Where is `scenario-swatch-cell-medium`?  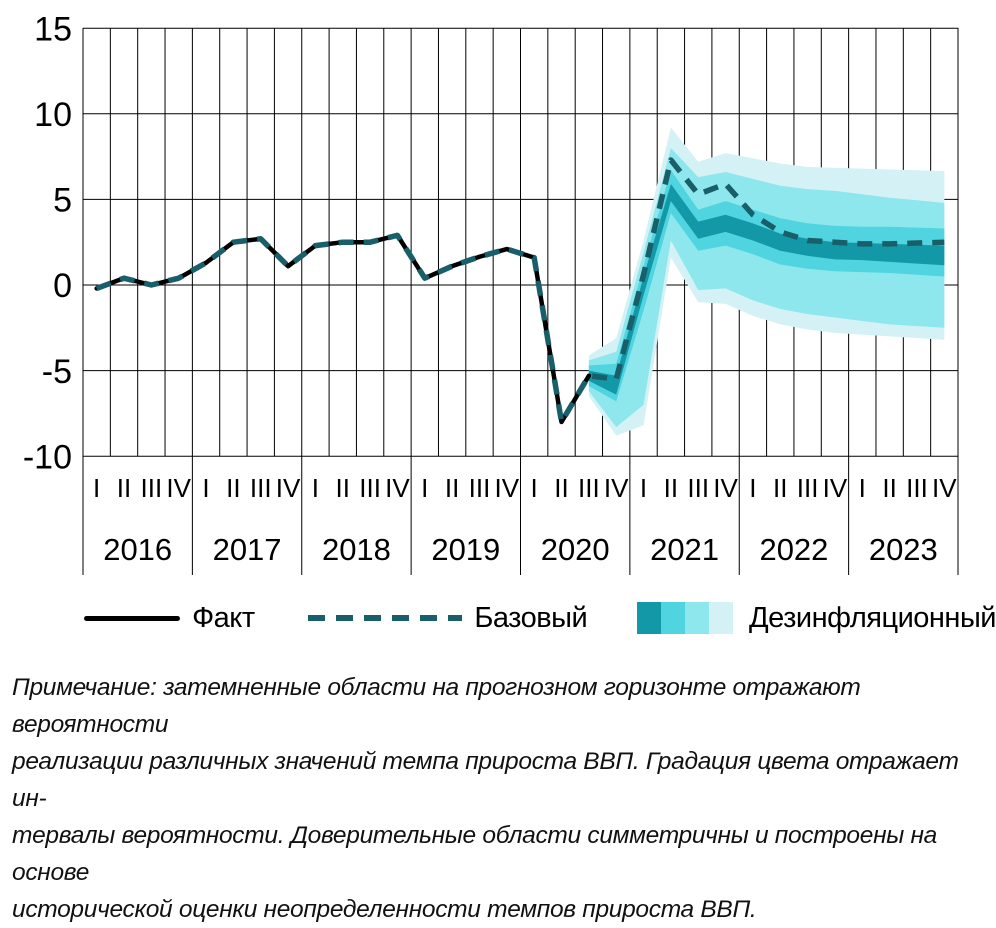
scenario-swatch-cell-medium is located at coordinates (672, 618).